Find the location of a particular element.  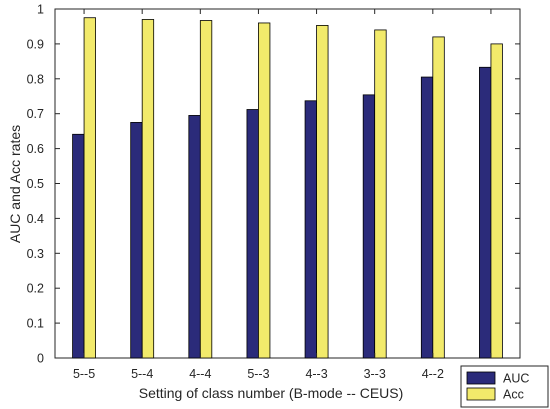

y-tick-label: 0.9 is located at coordinates (35, 44).